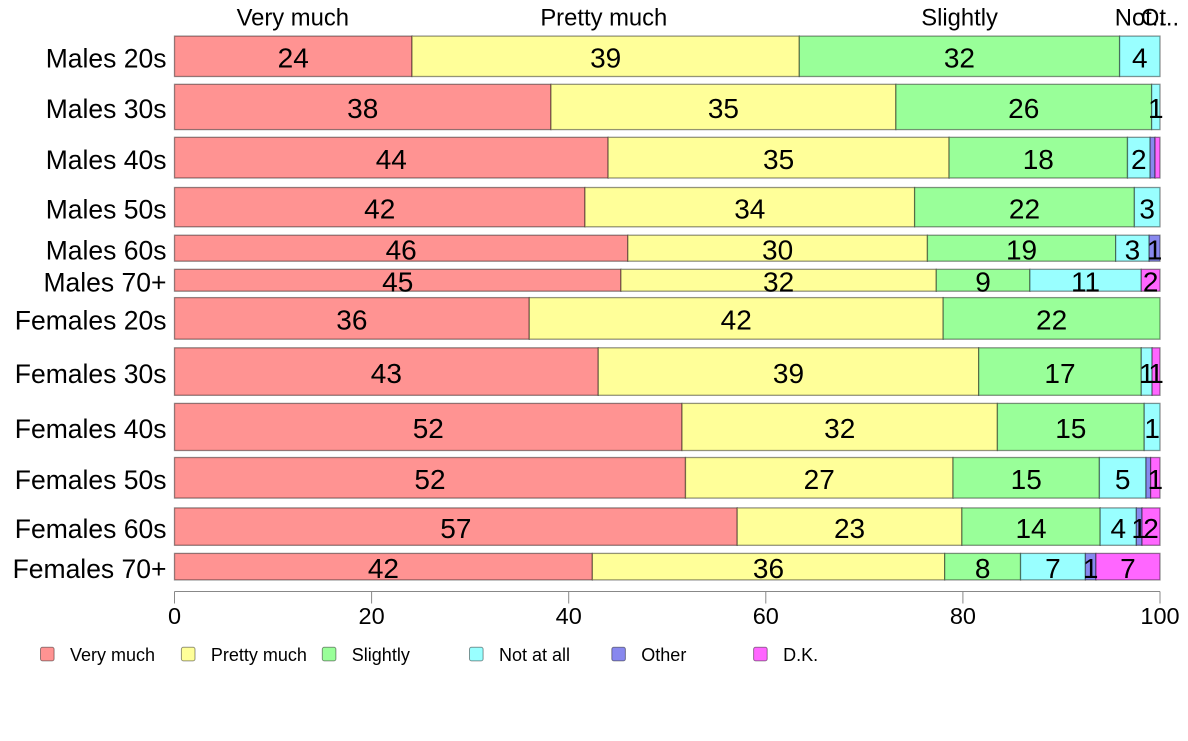 The width and height of the screenshot is (1188, 741). Describe the element at coordinates (106, 59) in the screenshot. I see `svg-text: Males 20s` at that location.